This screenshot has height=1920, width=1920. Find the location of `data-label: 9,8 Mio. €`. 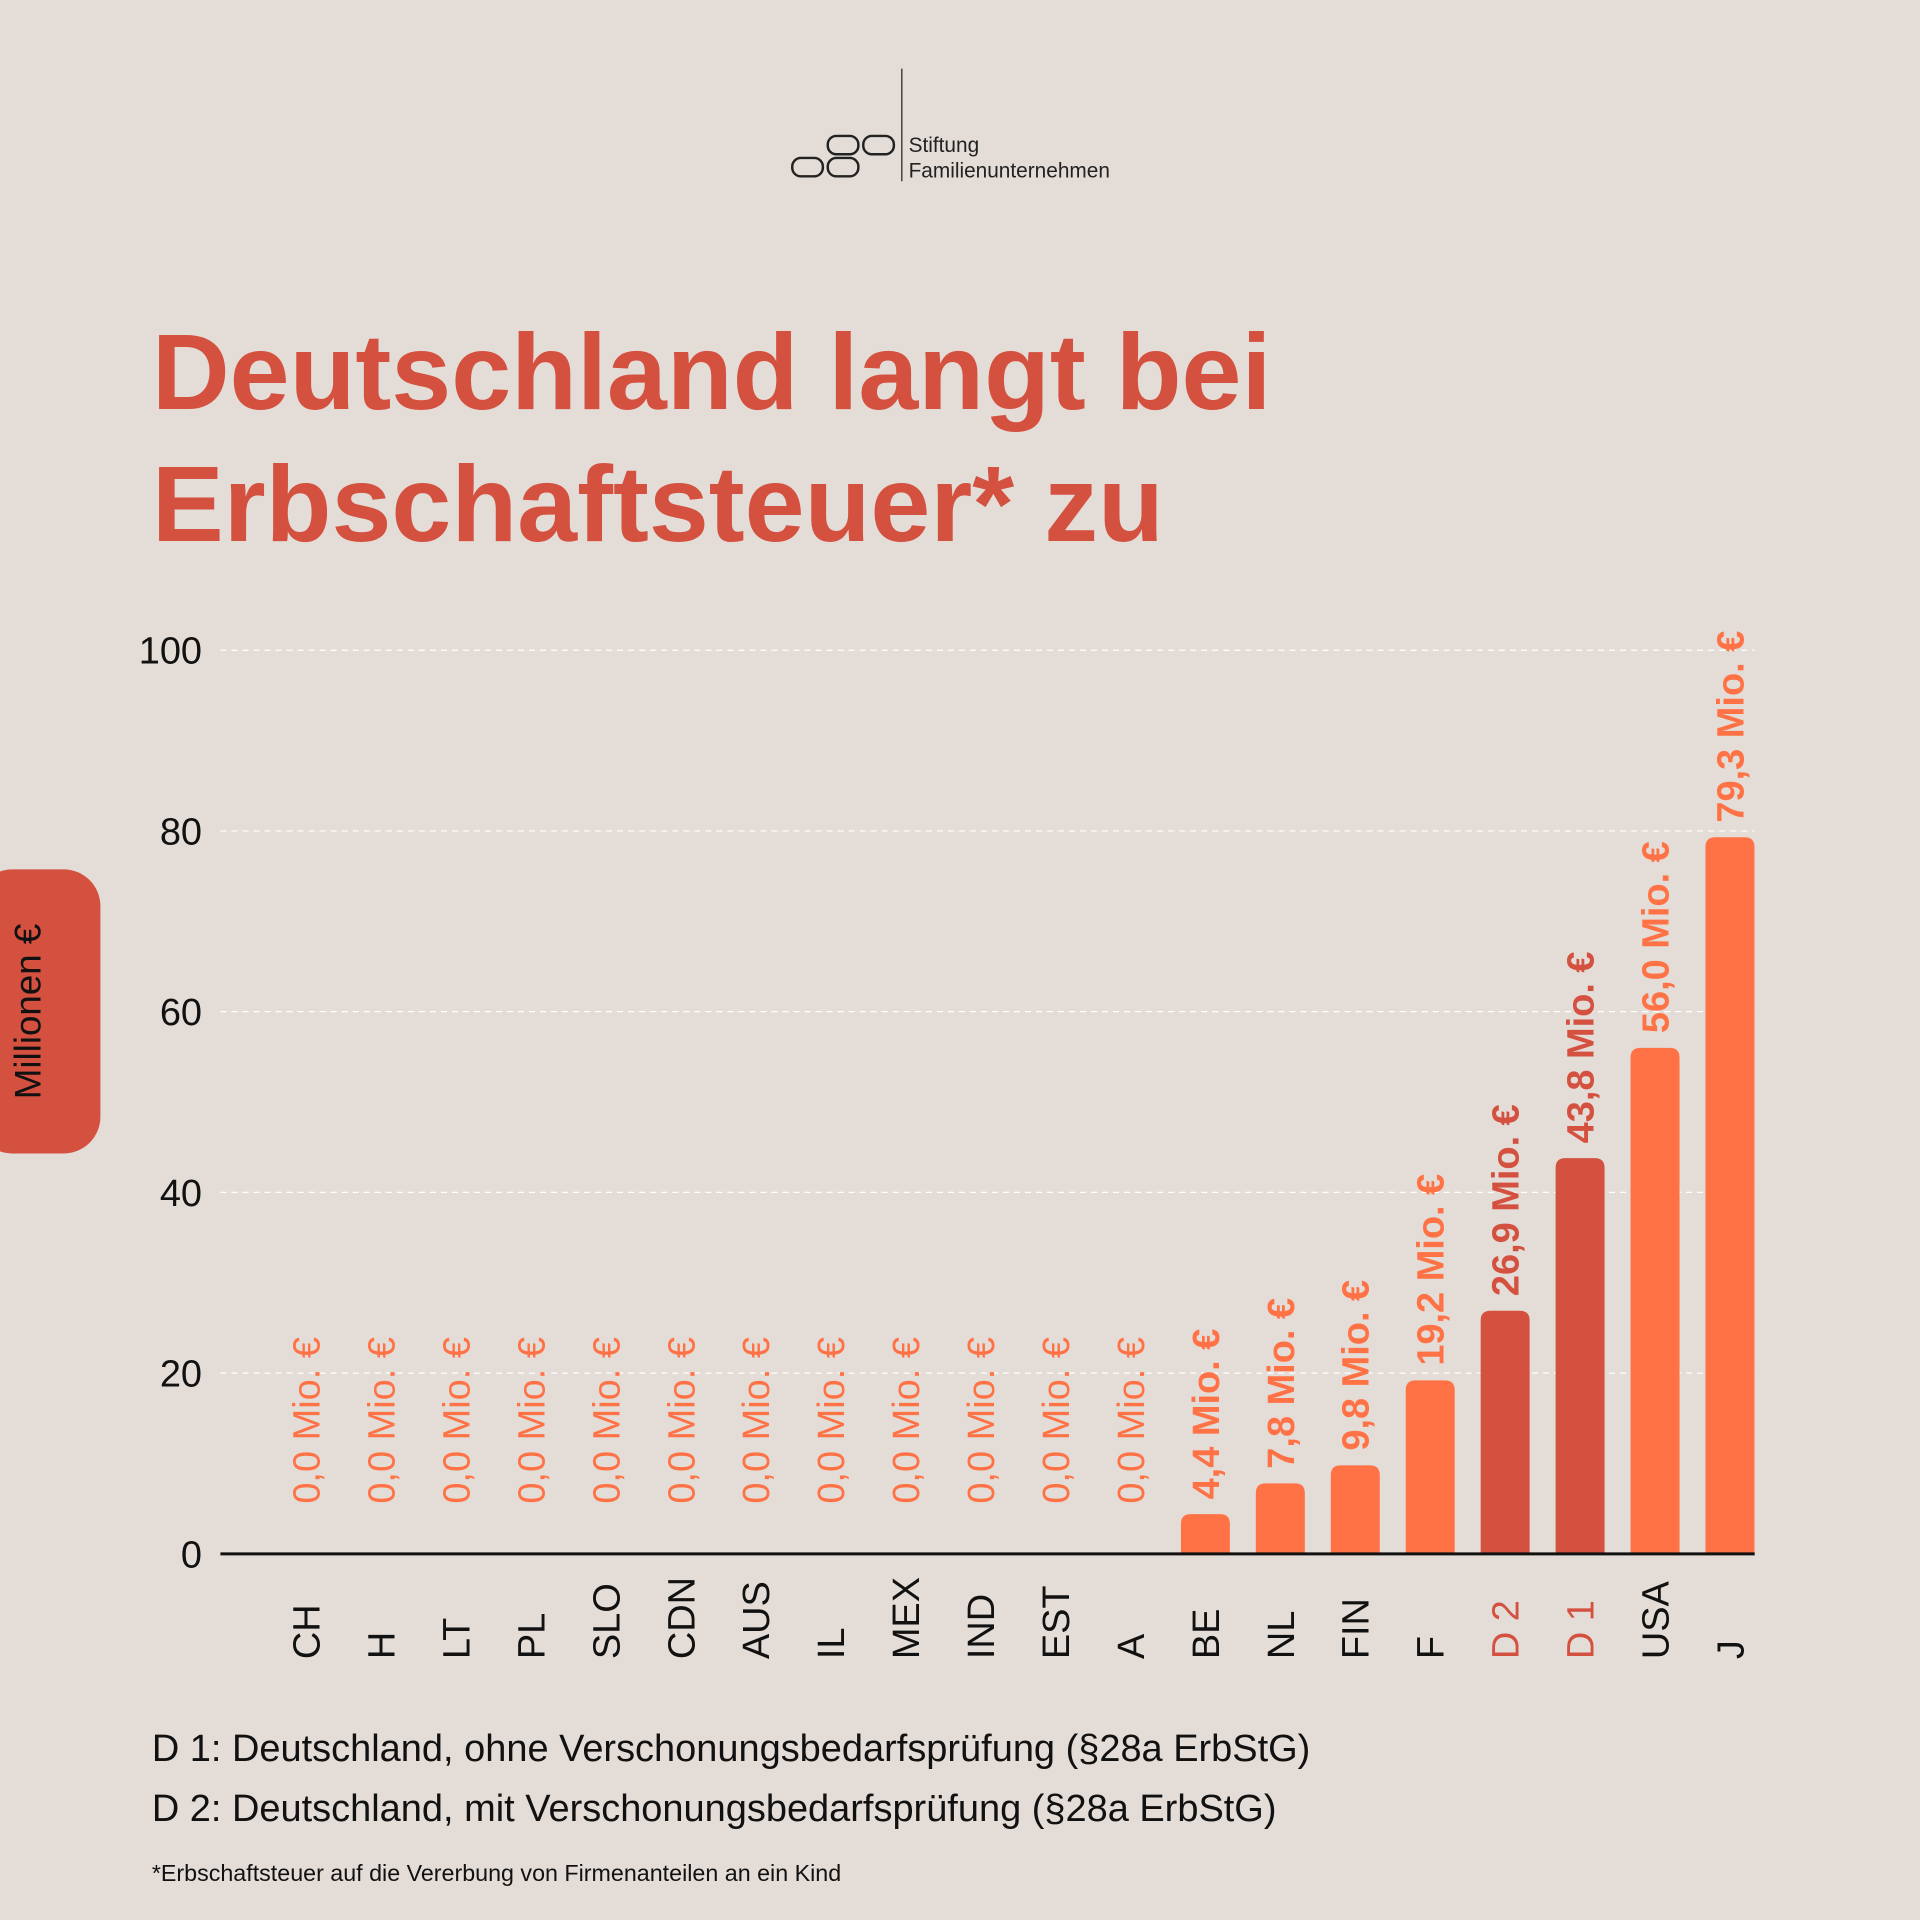

data-label: 9,8 Mio. € is located at coordinates (1357, 1365).